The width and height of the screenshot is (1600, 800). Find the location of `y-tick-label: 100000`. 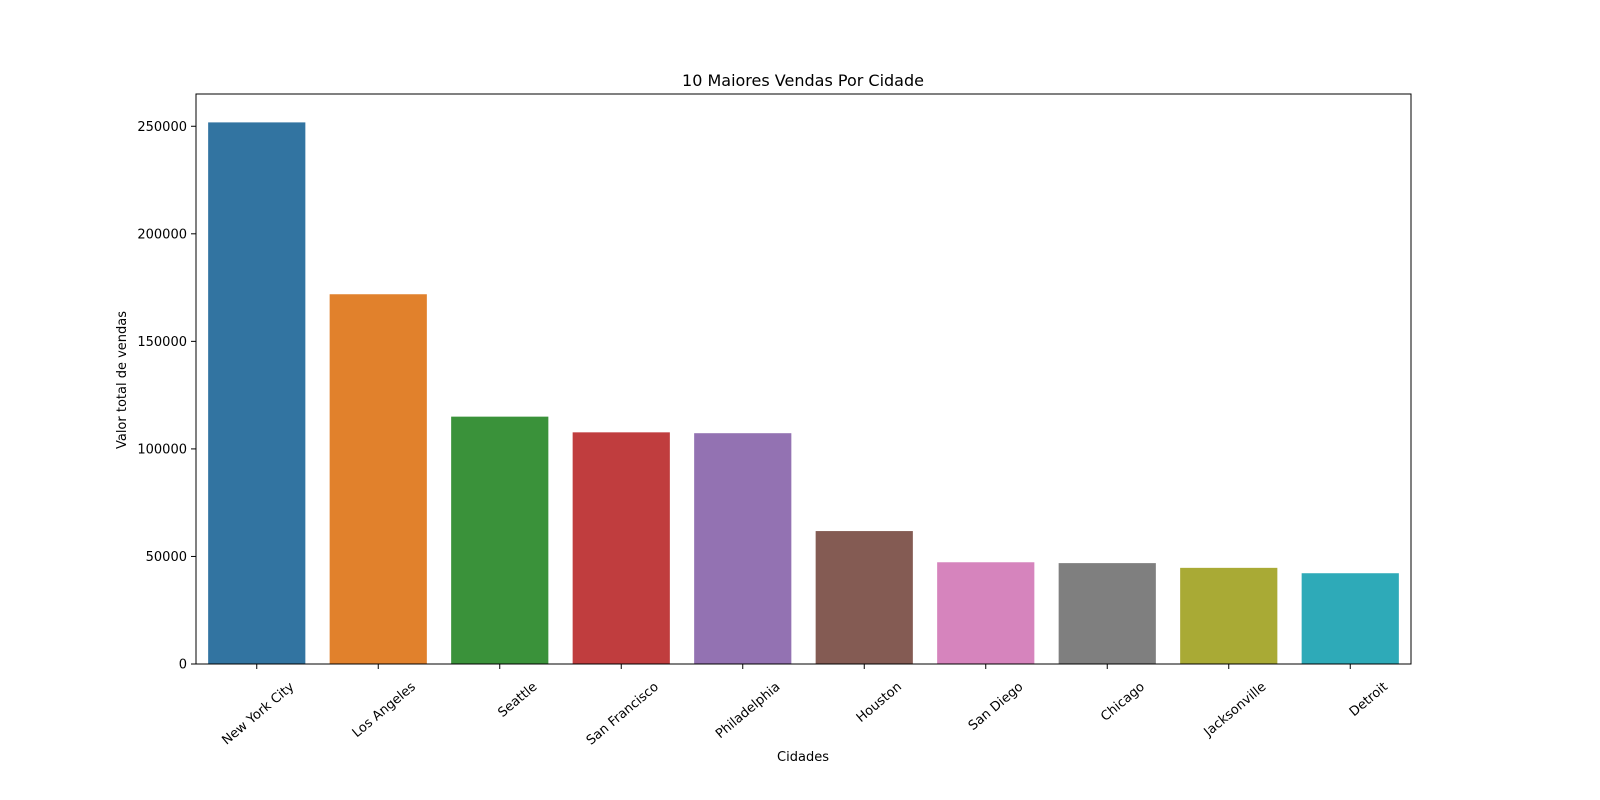

y-tick-label: 100000 is located at coordinates (162, 449).